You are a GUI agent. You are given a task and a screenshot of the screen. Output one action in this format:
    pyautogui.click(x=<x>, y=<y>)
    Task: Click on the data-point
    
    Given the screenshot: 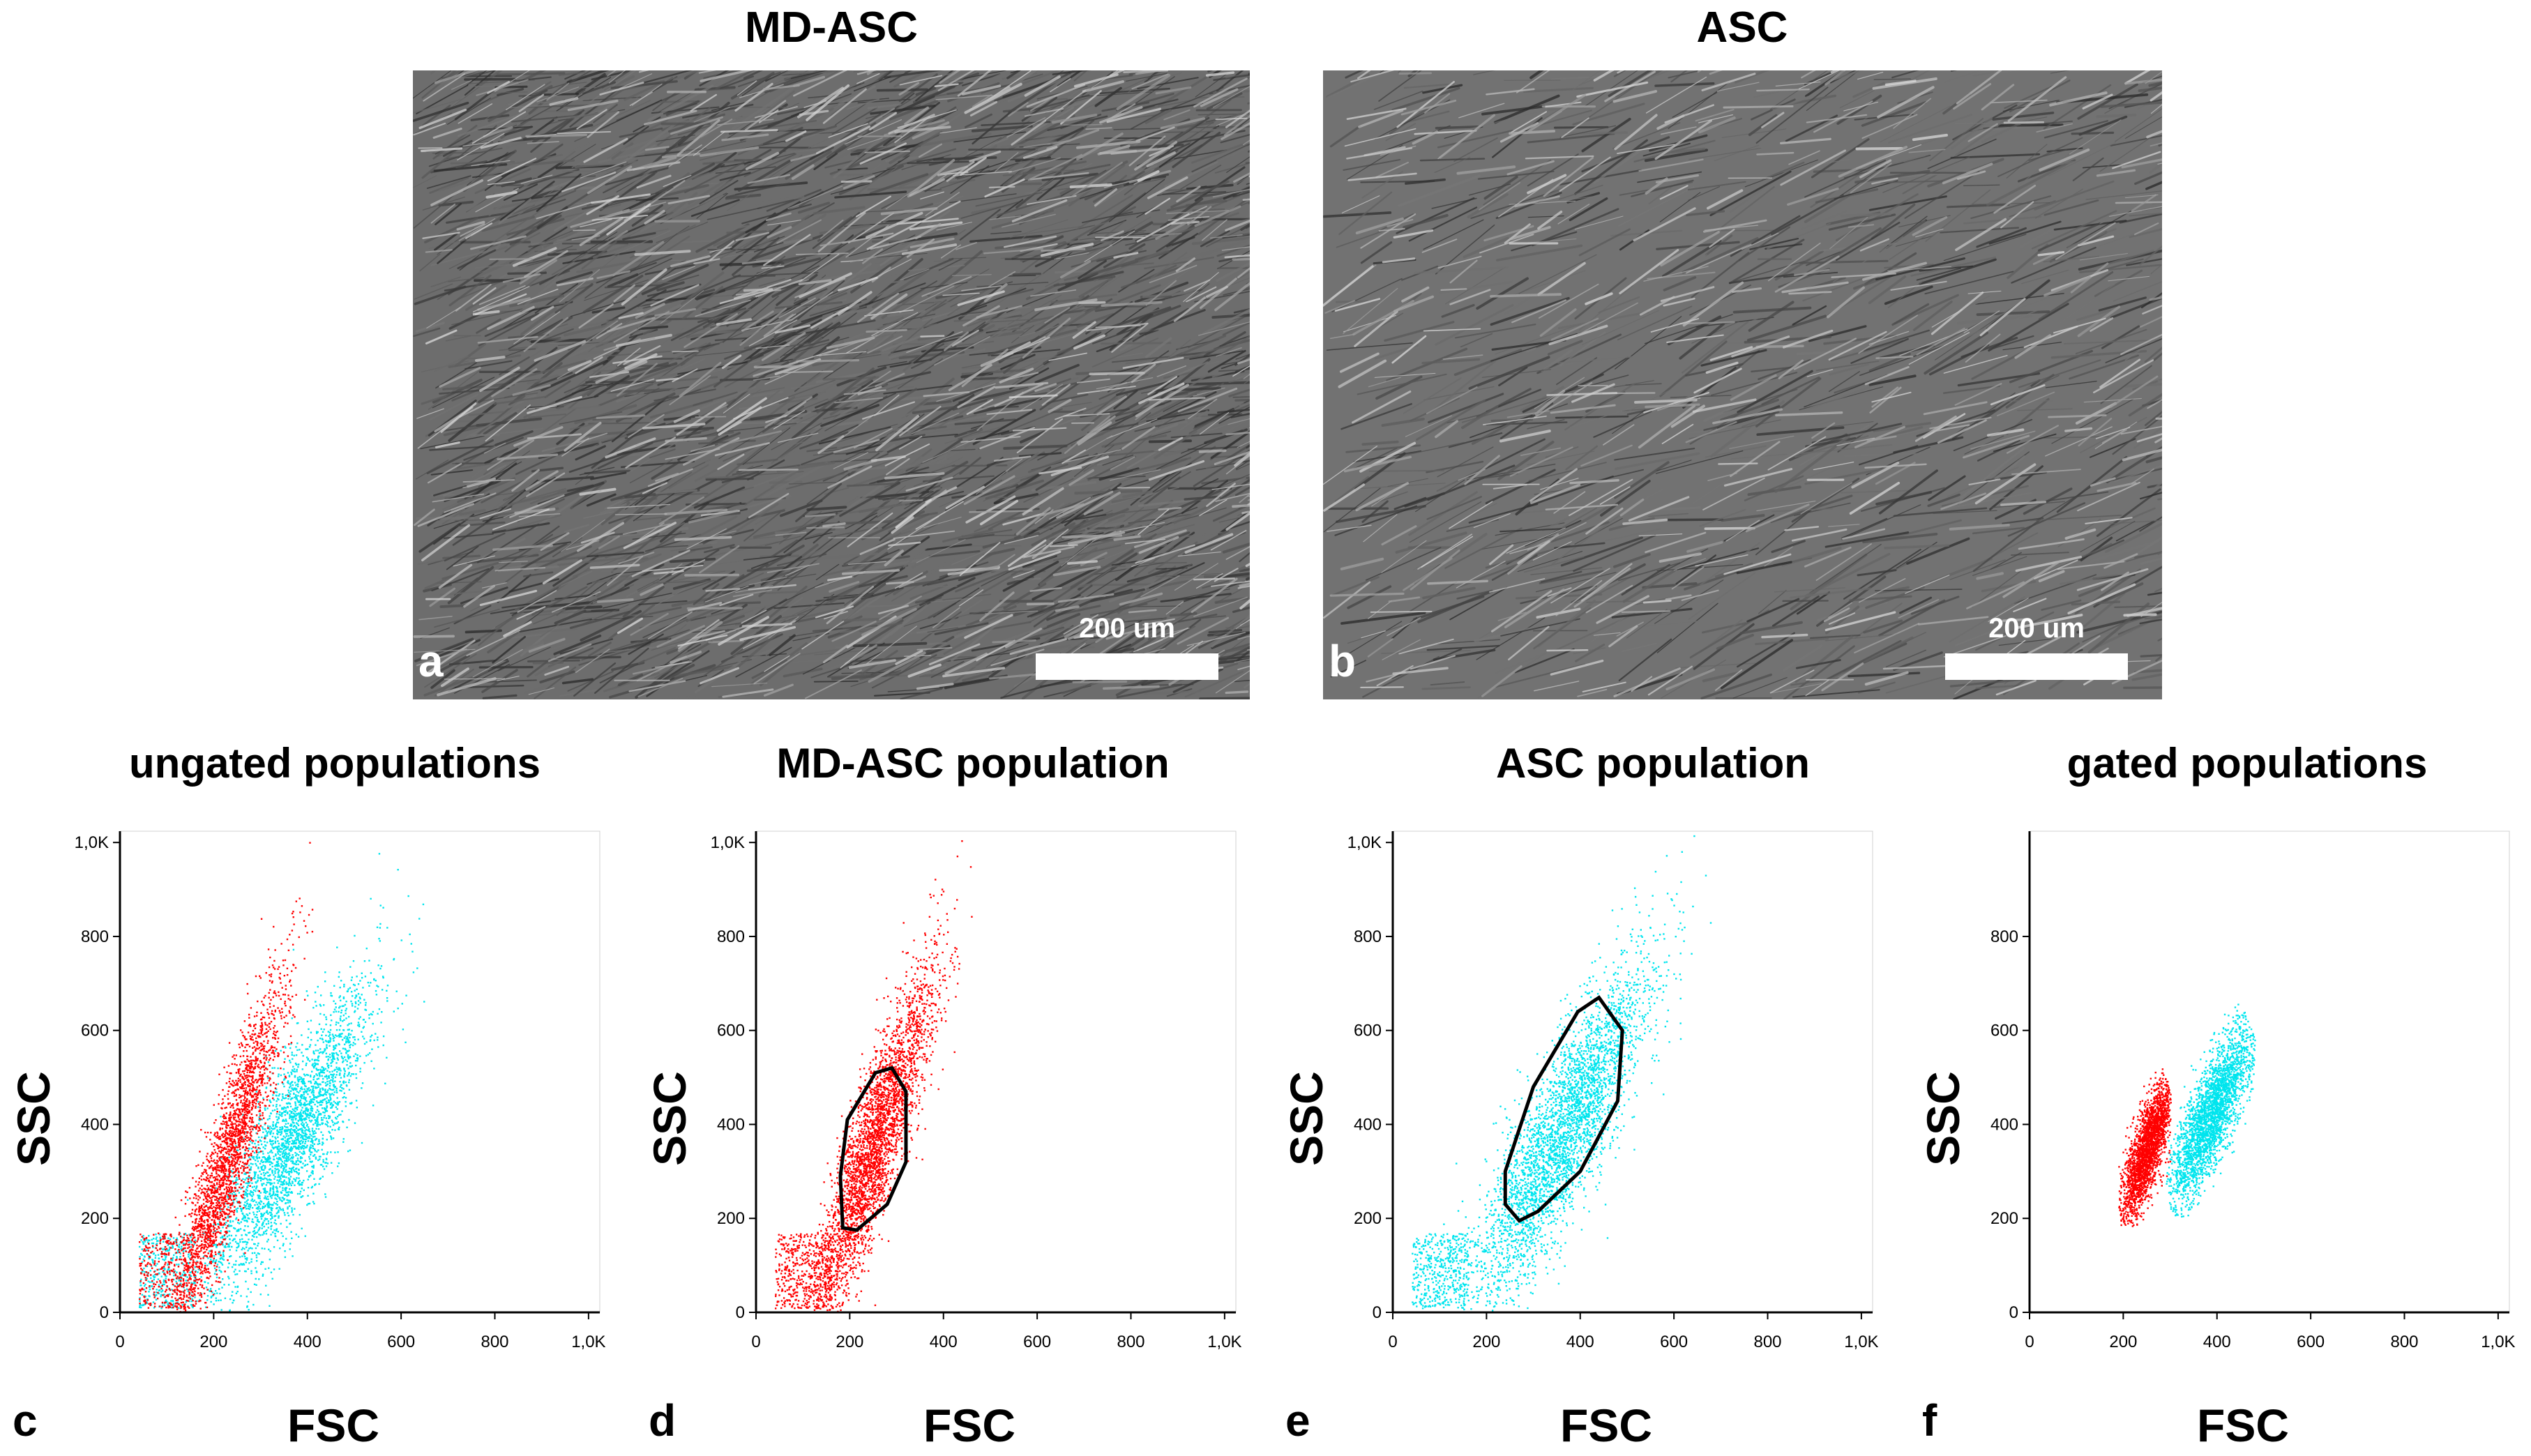 What is the action you would take?
    pyautogui.click(x=278, y=1137)
    